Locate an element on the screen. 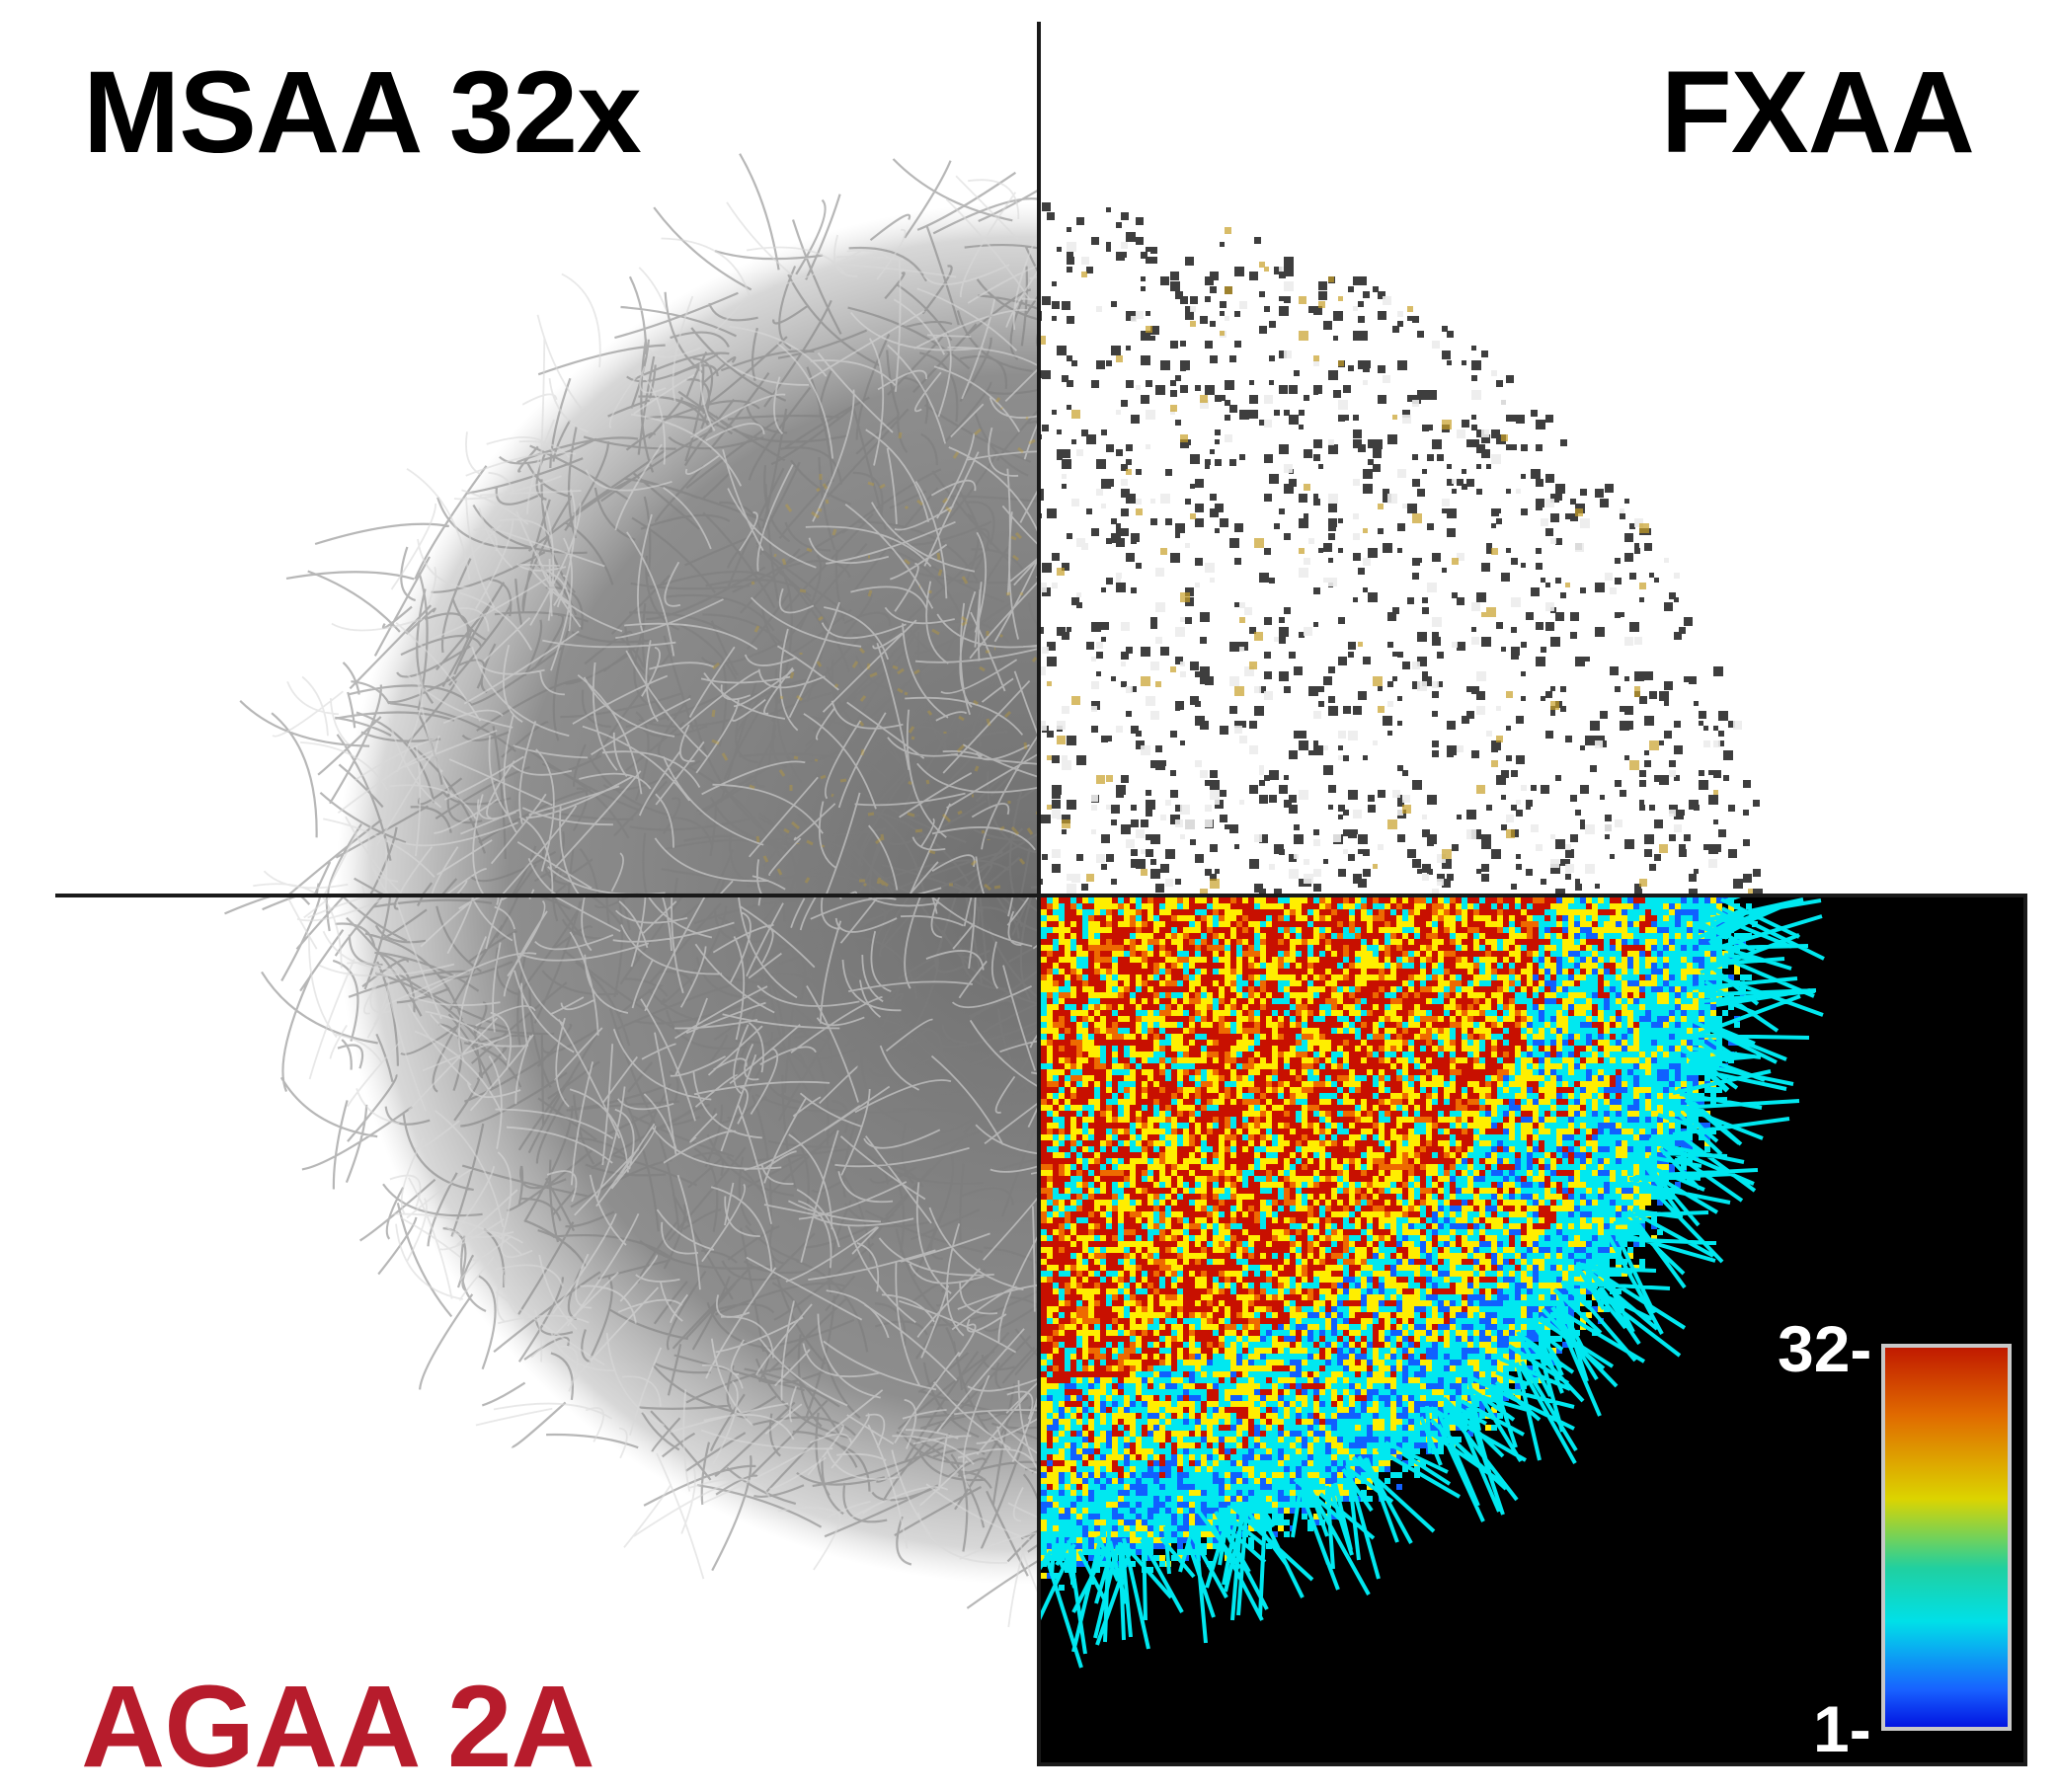 The image size is (2057, 1792). fxaa-label: FXAA is located at coordinates (1817, 112).